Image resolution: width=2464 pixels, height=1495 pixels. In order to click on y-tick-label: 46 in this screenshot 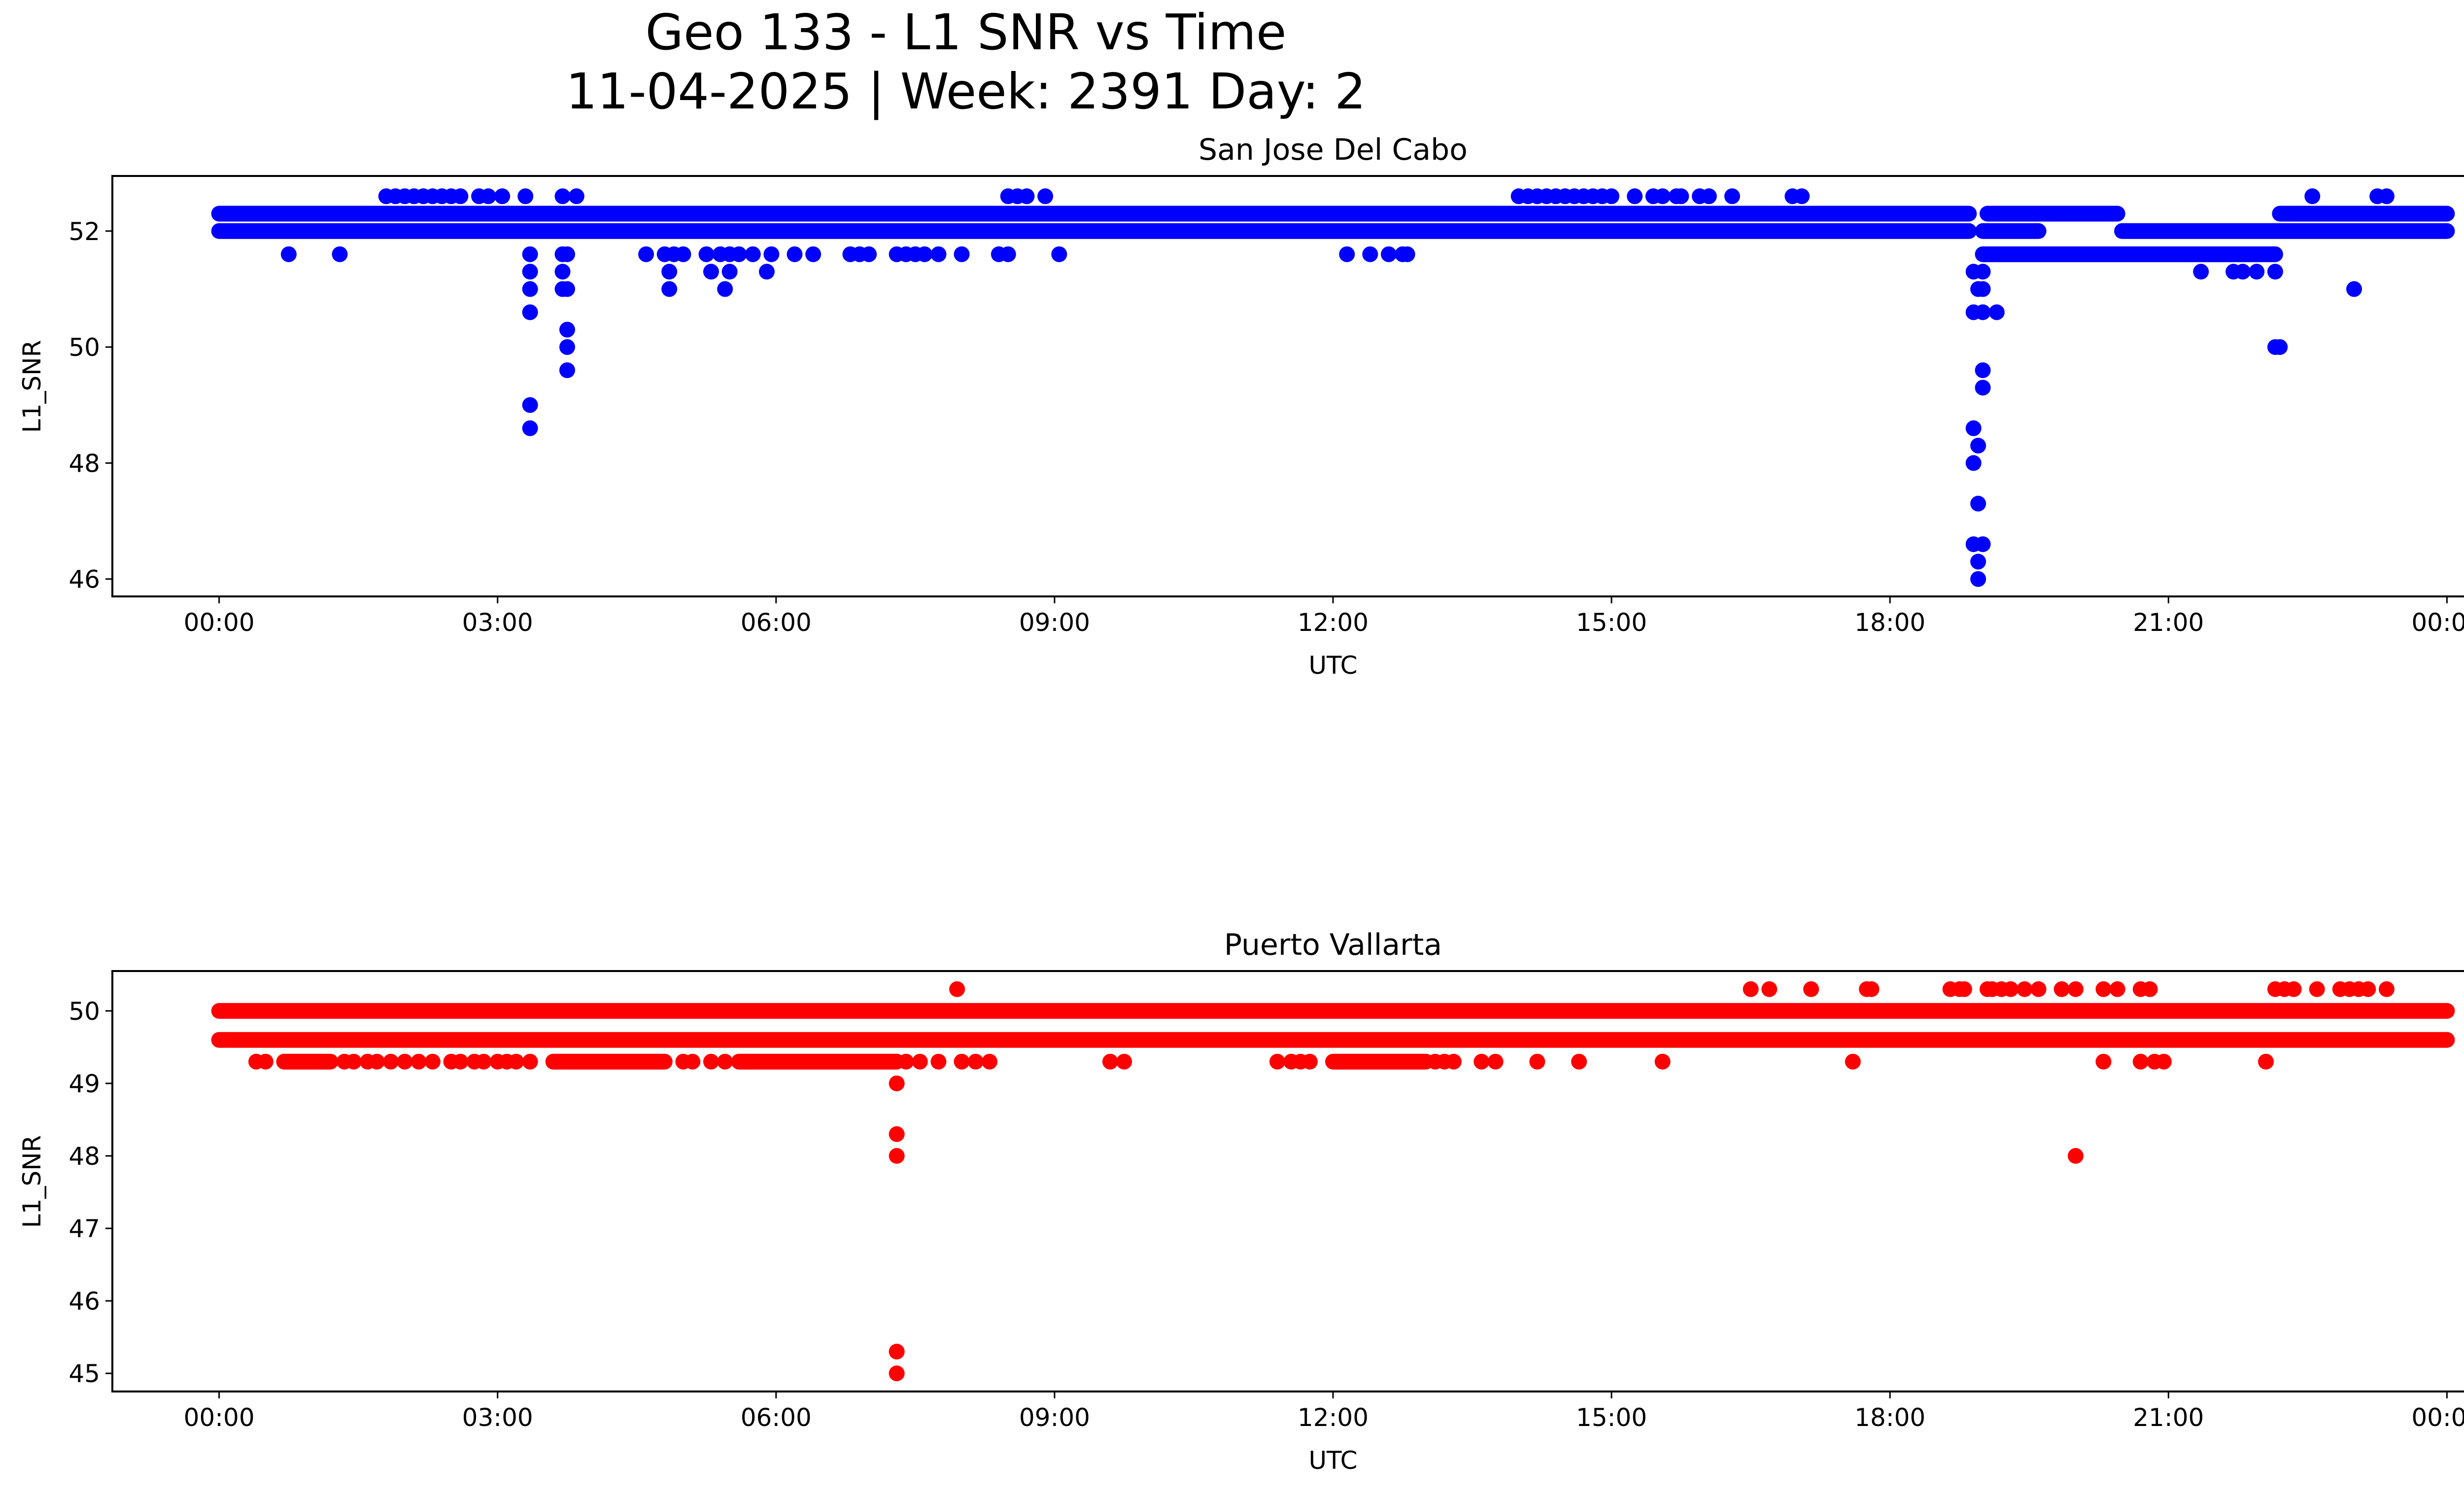, I will do `click(84, 579)`.